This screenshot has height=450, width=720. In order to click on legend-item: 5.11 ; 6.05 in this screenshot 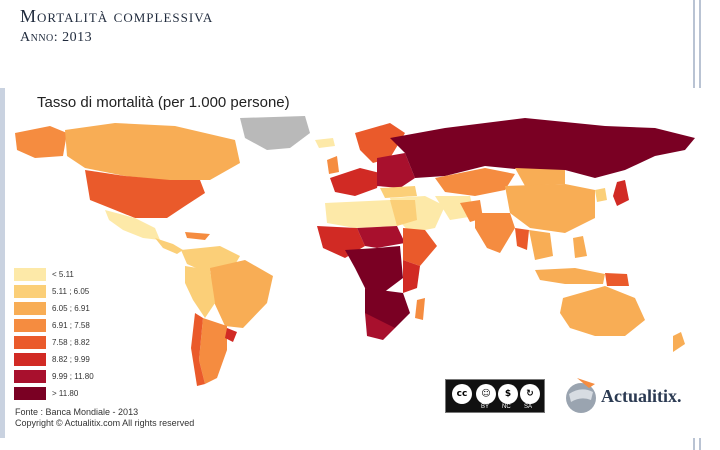, I will do `click(54, 291)`.